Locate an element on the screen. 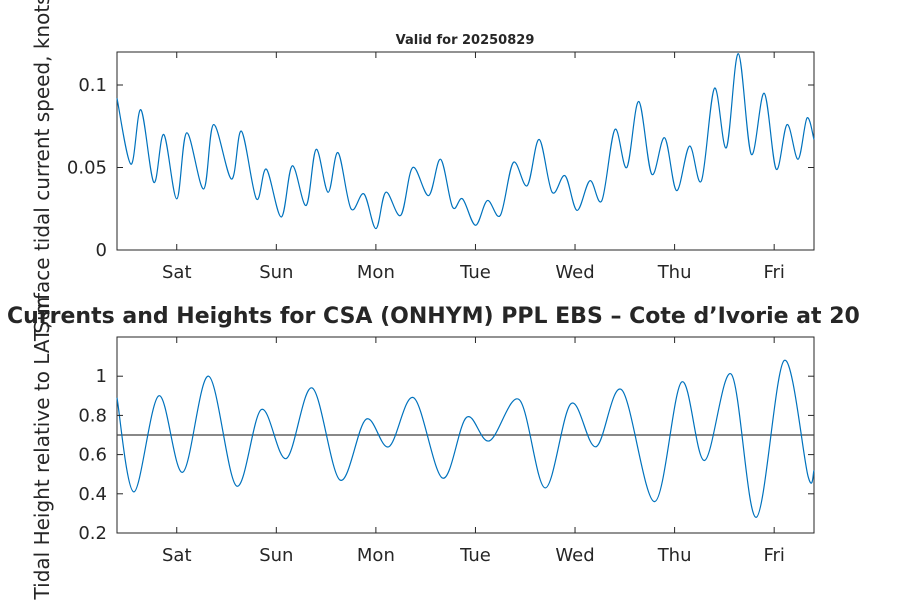 This screenshot has width=900, height=600. current-speed-x-tick-label: Tue is located at coordinates (475, 272).